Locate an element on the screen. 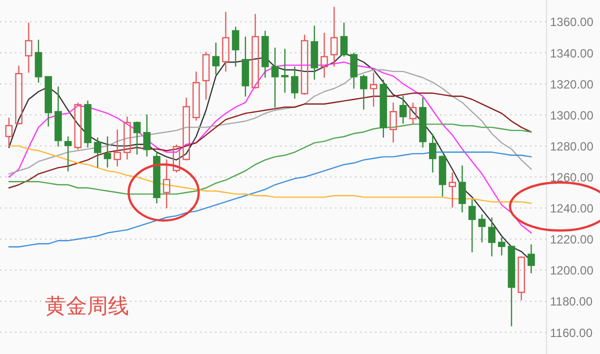  y-tick-label: 1300.00 is located at coordinates (572, 115).